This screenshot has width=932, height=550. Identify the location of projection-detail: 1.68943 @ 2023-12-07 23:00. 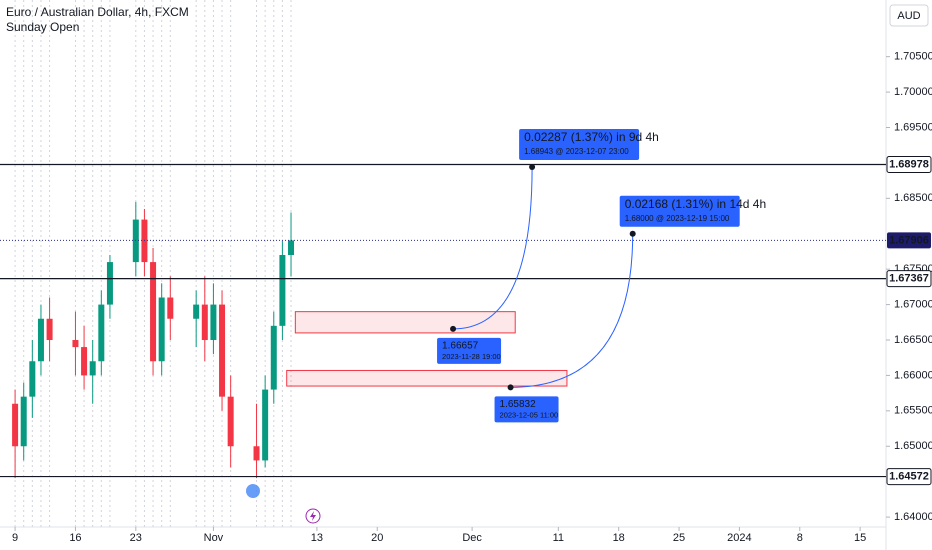
(576, 151).